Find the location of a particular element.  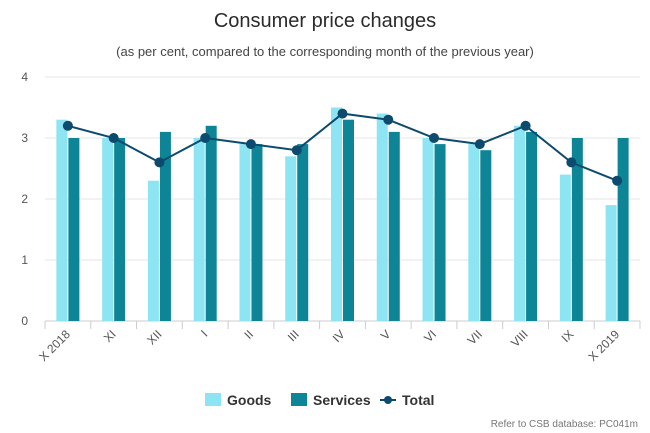

legend-marker is located at coordinates (388, 400).